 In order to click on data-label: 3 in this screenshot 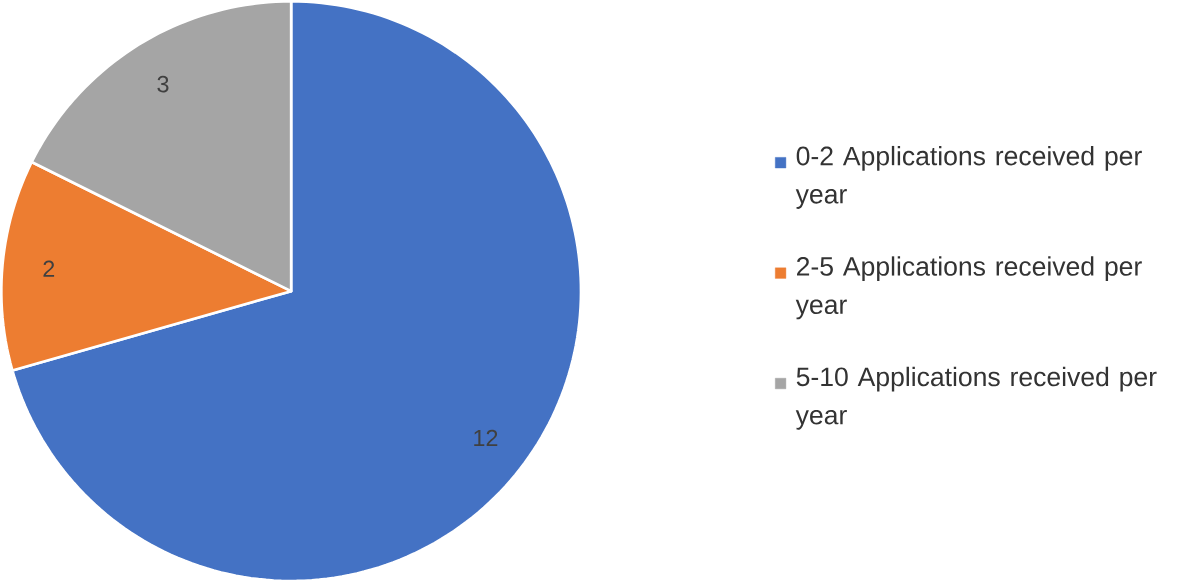, I will do `click(163, 84)`.